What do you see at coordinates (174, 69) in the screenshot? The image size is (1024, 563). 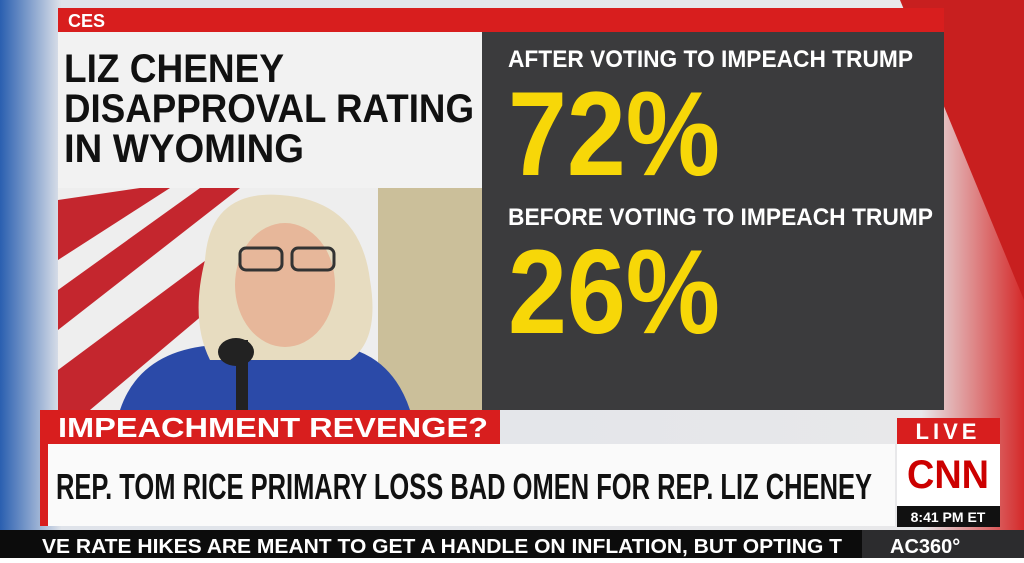 I see `title-line: LIZ CHENEY` at bounding box center [174, 69].